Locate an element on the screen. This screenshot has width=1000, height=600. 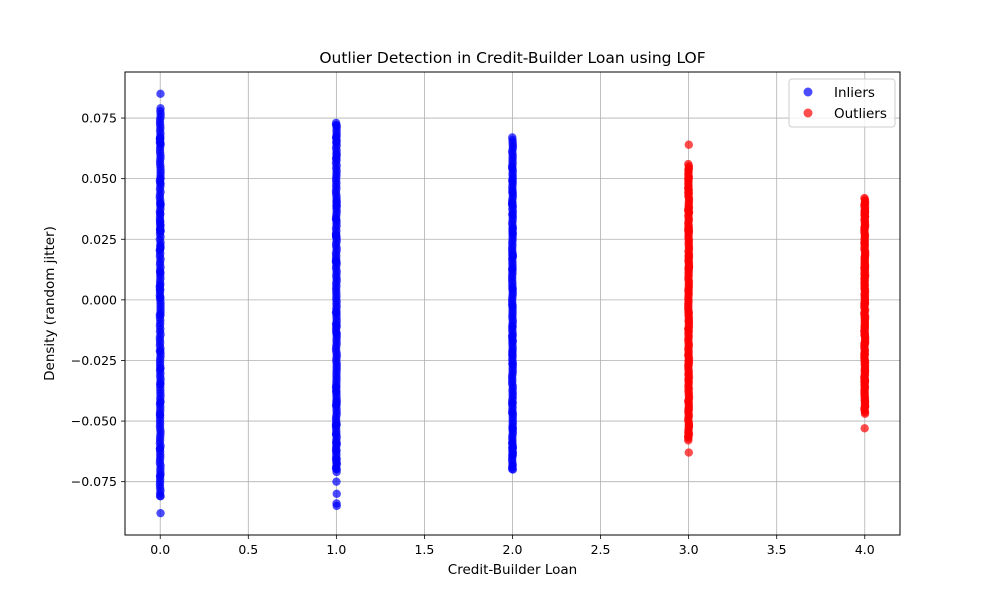
x-tick-label: 3.0 is located at coordinates (689, 549).